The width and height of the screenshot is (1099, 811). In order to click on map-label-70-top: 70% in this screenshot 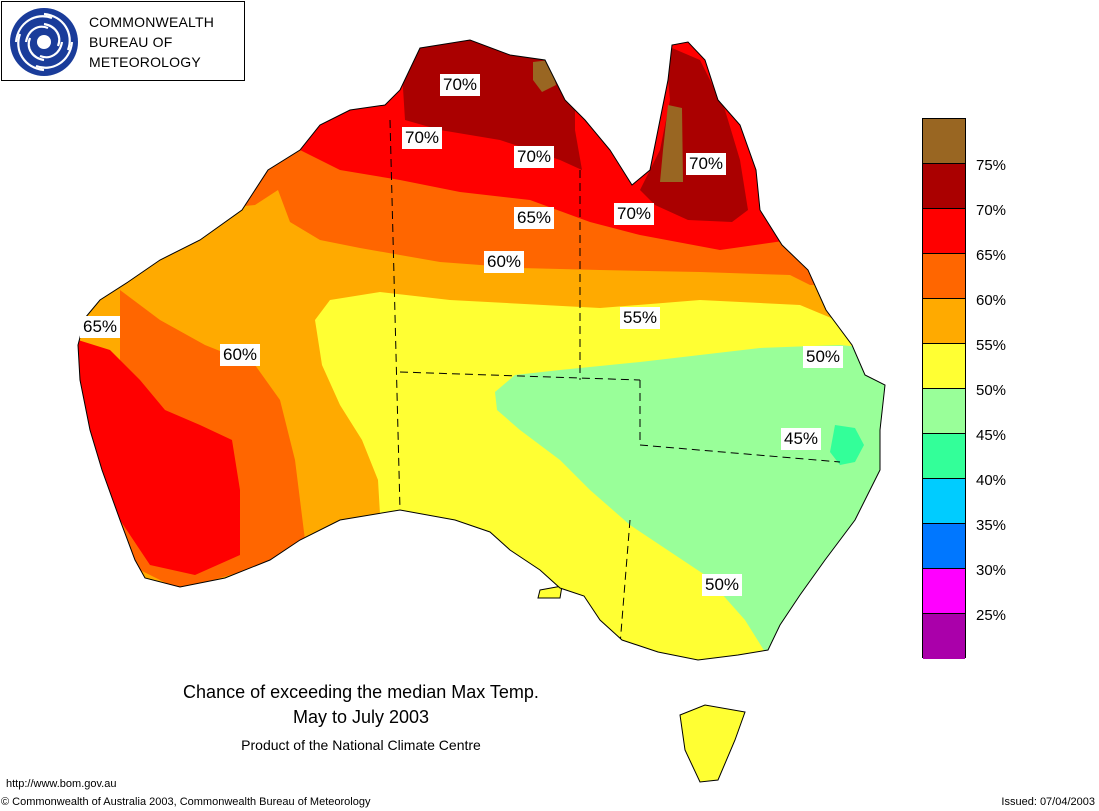, I will do `click(460, 85)`.